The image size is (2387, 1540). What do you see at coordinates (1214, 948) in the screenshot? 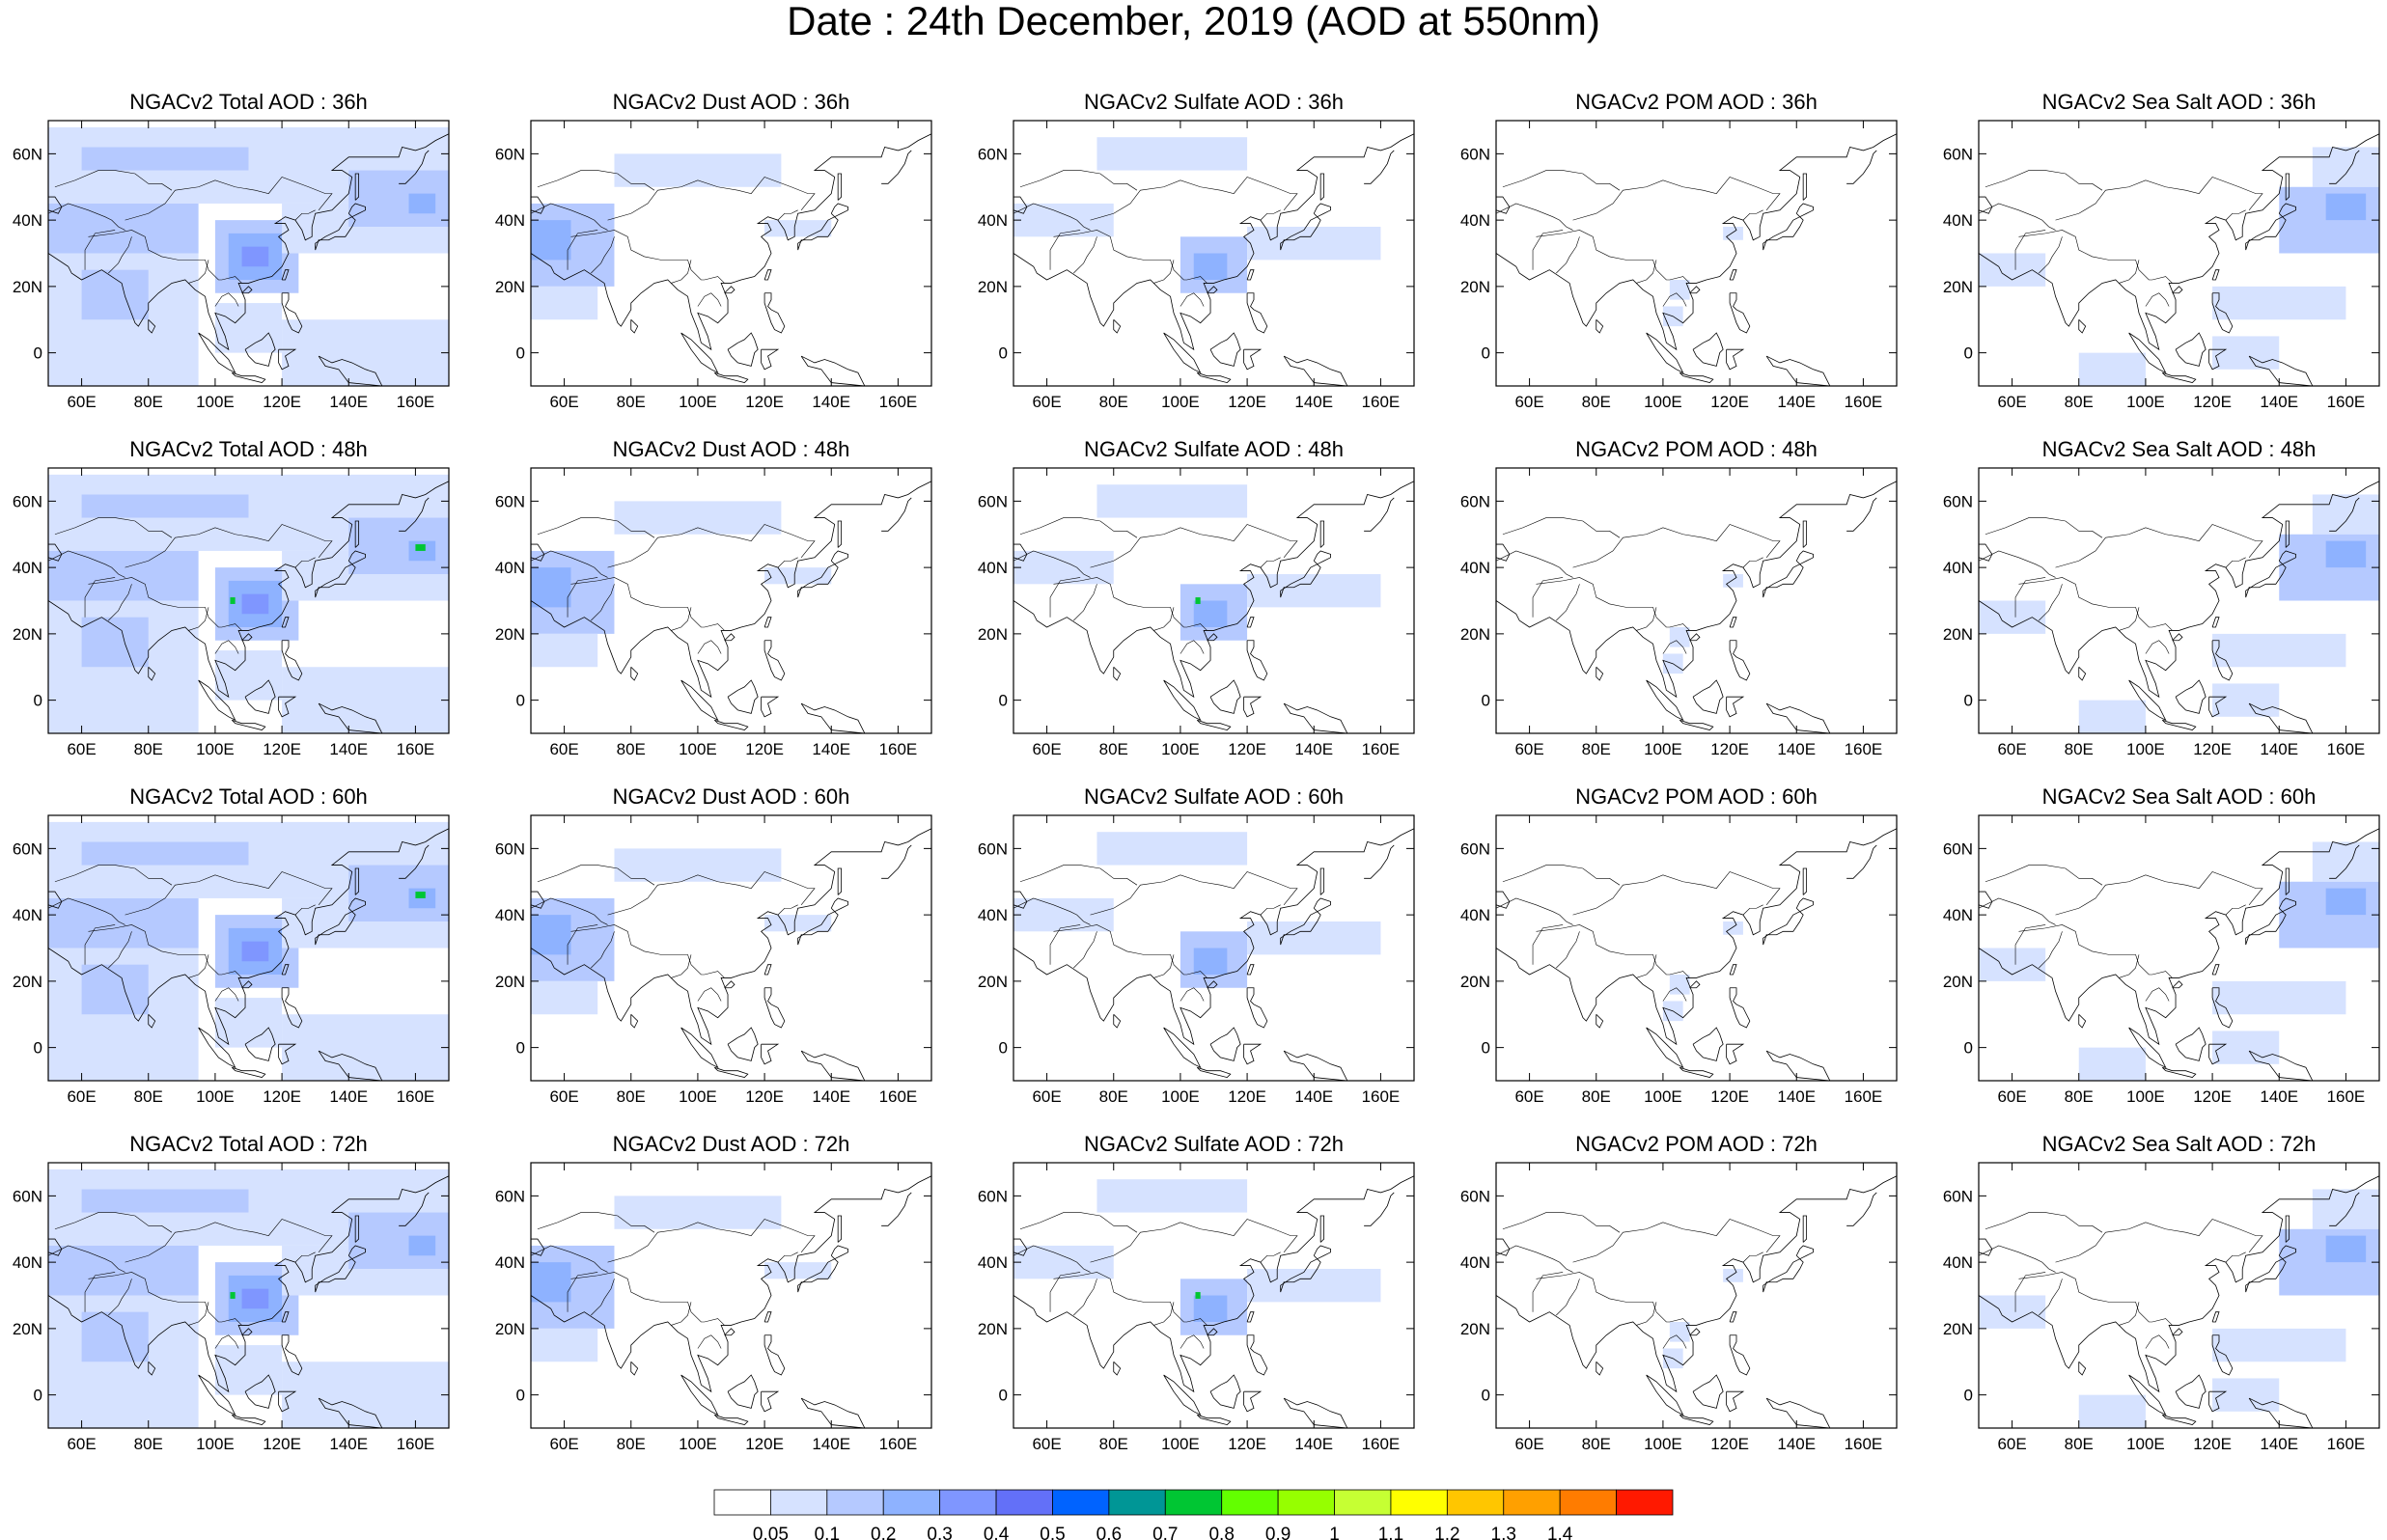
I see `map-frame` at bounding box center [1214, 948].